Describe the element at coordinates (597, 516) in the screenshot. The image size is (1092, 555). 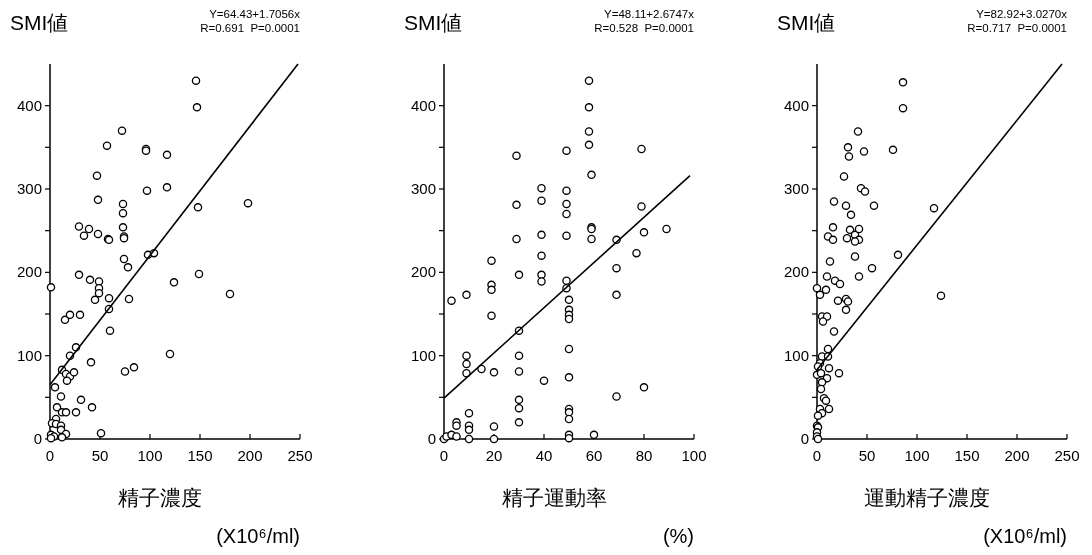
I see `text: 精子運動率 (%)` at that location.